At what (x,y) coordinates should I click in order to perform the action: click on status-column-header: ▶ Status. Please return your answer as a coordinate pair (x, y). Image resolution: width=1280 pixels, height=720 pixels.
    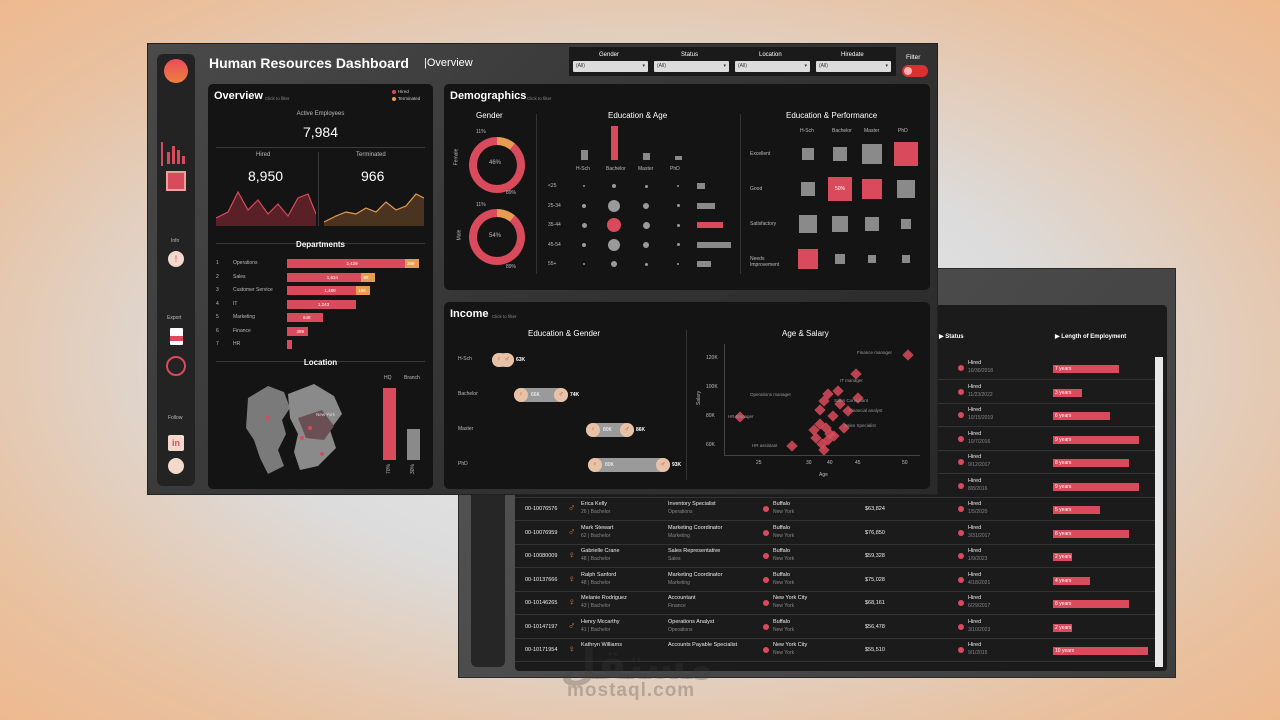
    Looking at the image, I should click on (951, 337).